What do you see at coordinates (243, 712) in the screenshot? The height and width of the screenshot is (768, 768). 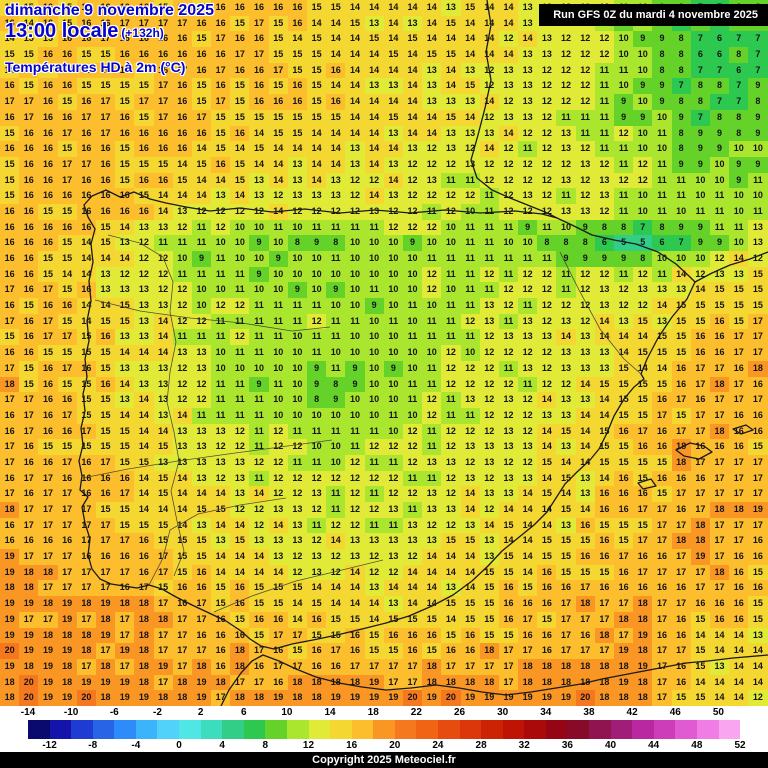 I see `legend-tick-top: 6` at bounding box center [243, 712].